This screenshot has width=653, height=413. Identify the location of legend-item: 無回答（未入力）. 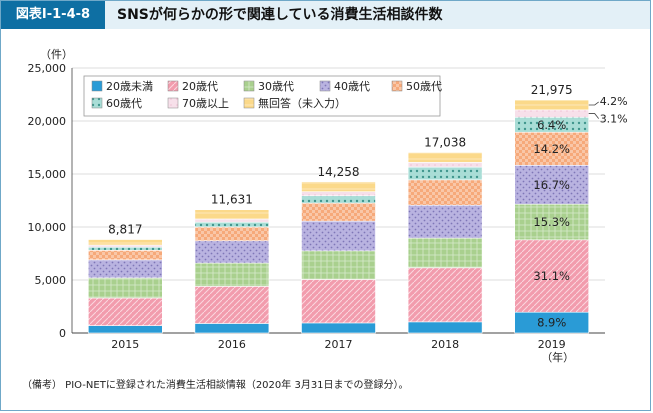
(294, 103).